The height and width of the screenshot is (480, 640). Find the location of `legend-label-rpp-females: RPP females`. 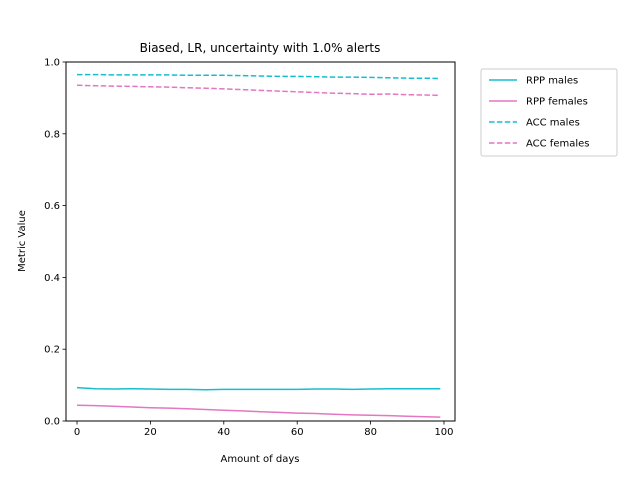

legend-label-rpp-females: RPP females is located at coordinates (557, 102).